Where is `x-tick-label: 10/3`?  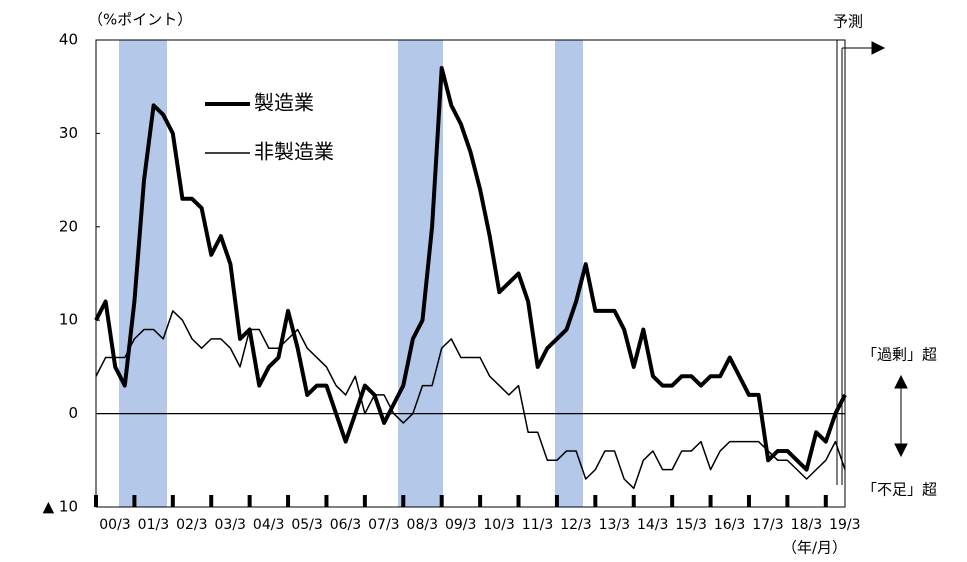 x-tick-label: 10/3 is located at coordinates (498, 525).